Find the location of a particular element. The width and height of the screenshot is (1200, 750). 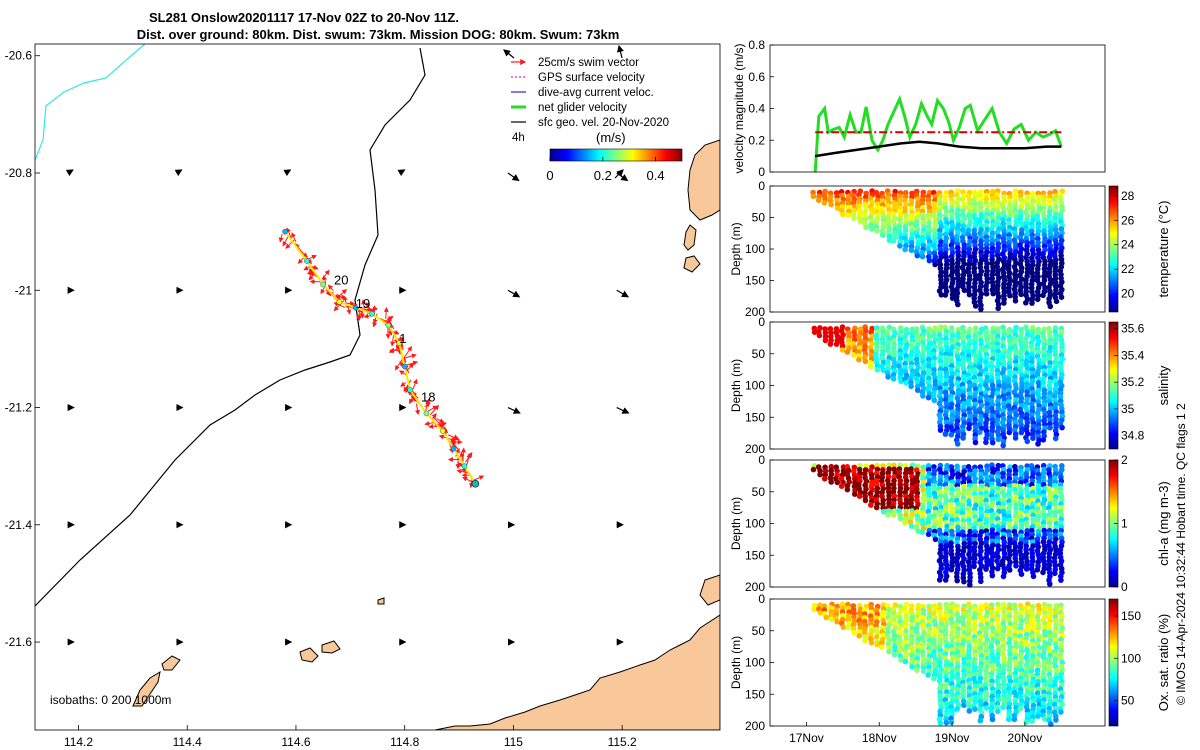

day-label: 20 is located at coordinates (341, 279).